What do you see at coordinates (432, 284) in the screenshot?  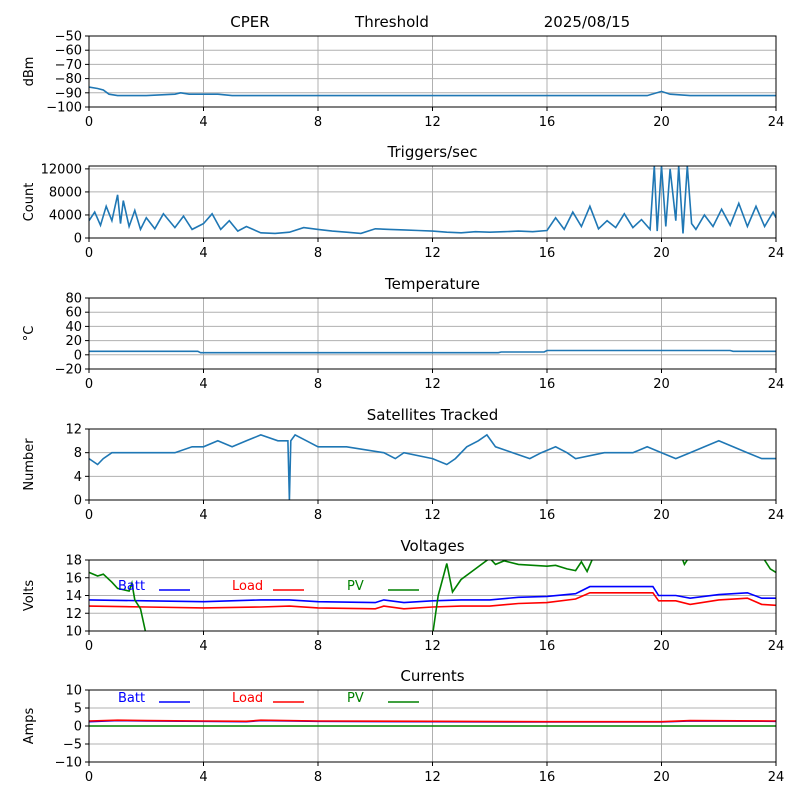 I see `panel-title: Temperature` at bounding box center [432, 284].